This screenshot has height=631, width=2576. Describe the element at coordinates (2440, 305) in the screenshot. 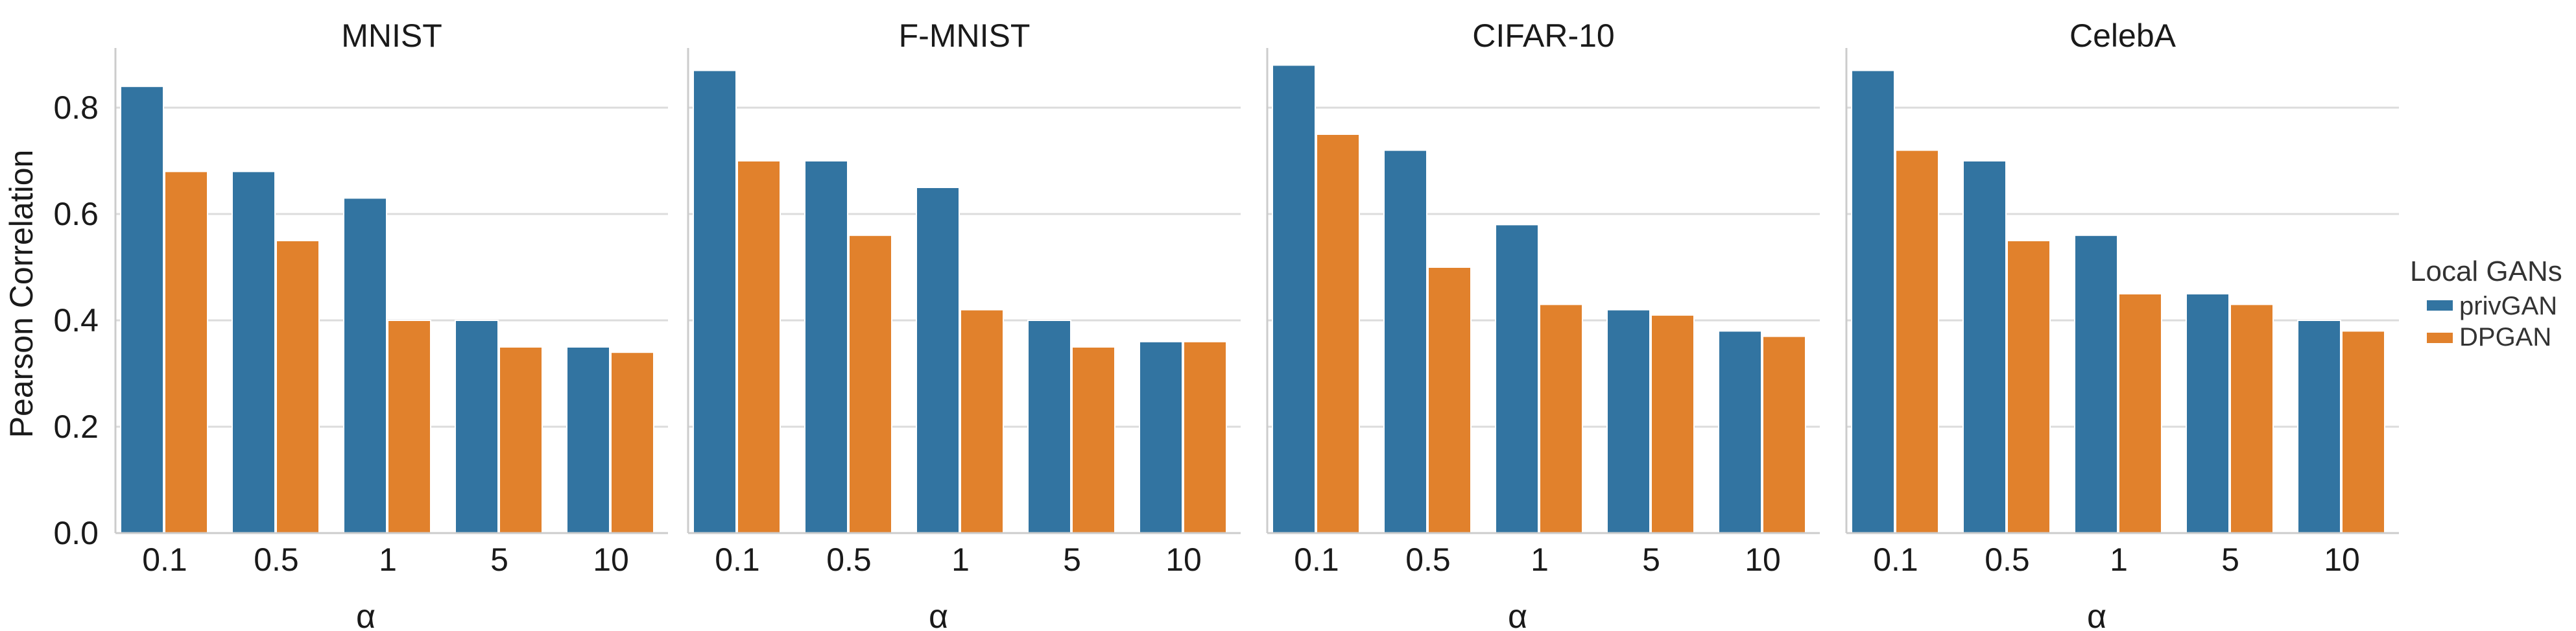

I see `legend-swatch-privgan` at that location.